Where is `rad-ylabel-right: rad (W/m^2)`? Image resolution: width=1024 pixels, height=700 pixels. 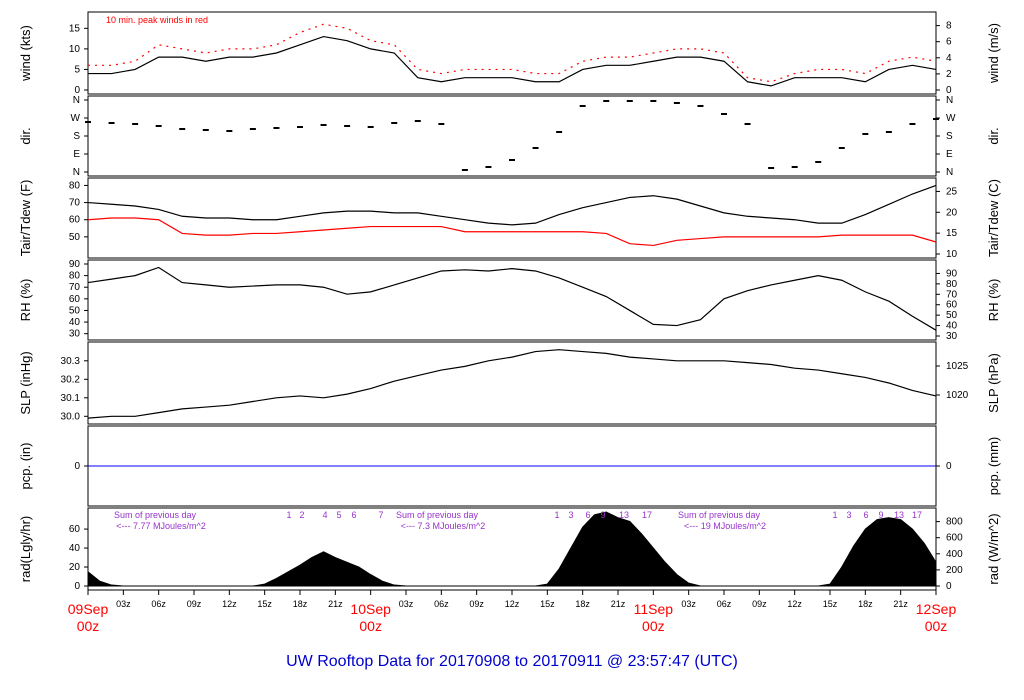 rad-ylabel-right: rad (W/m^2) is located at coordinates (993, 548).